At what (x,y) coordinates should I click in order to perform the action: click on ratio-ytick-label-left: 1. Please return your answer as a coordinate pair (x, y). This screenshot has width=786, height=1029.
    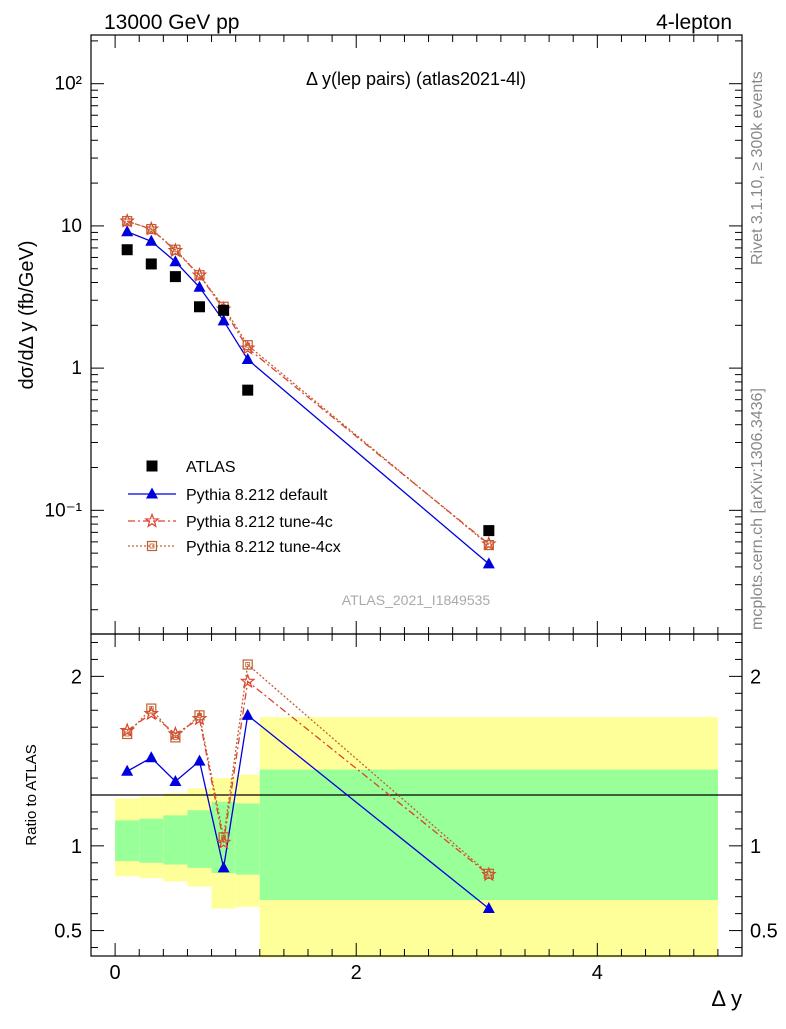
    Looking at the image, I should click on (76, 847).